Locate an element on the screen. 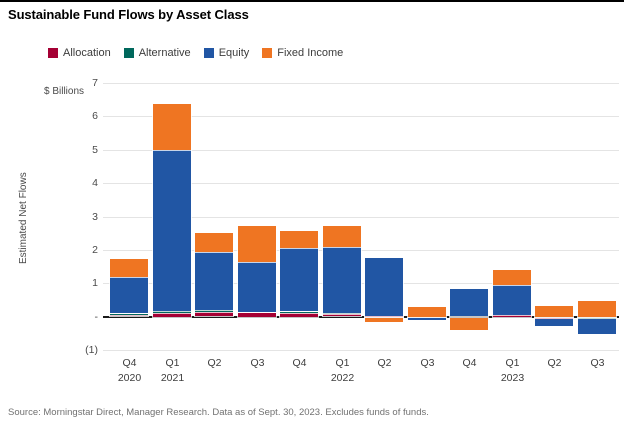  zero-axis-line is located at coordinates (361, 317).